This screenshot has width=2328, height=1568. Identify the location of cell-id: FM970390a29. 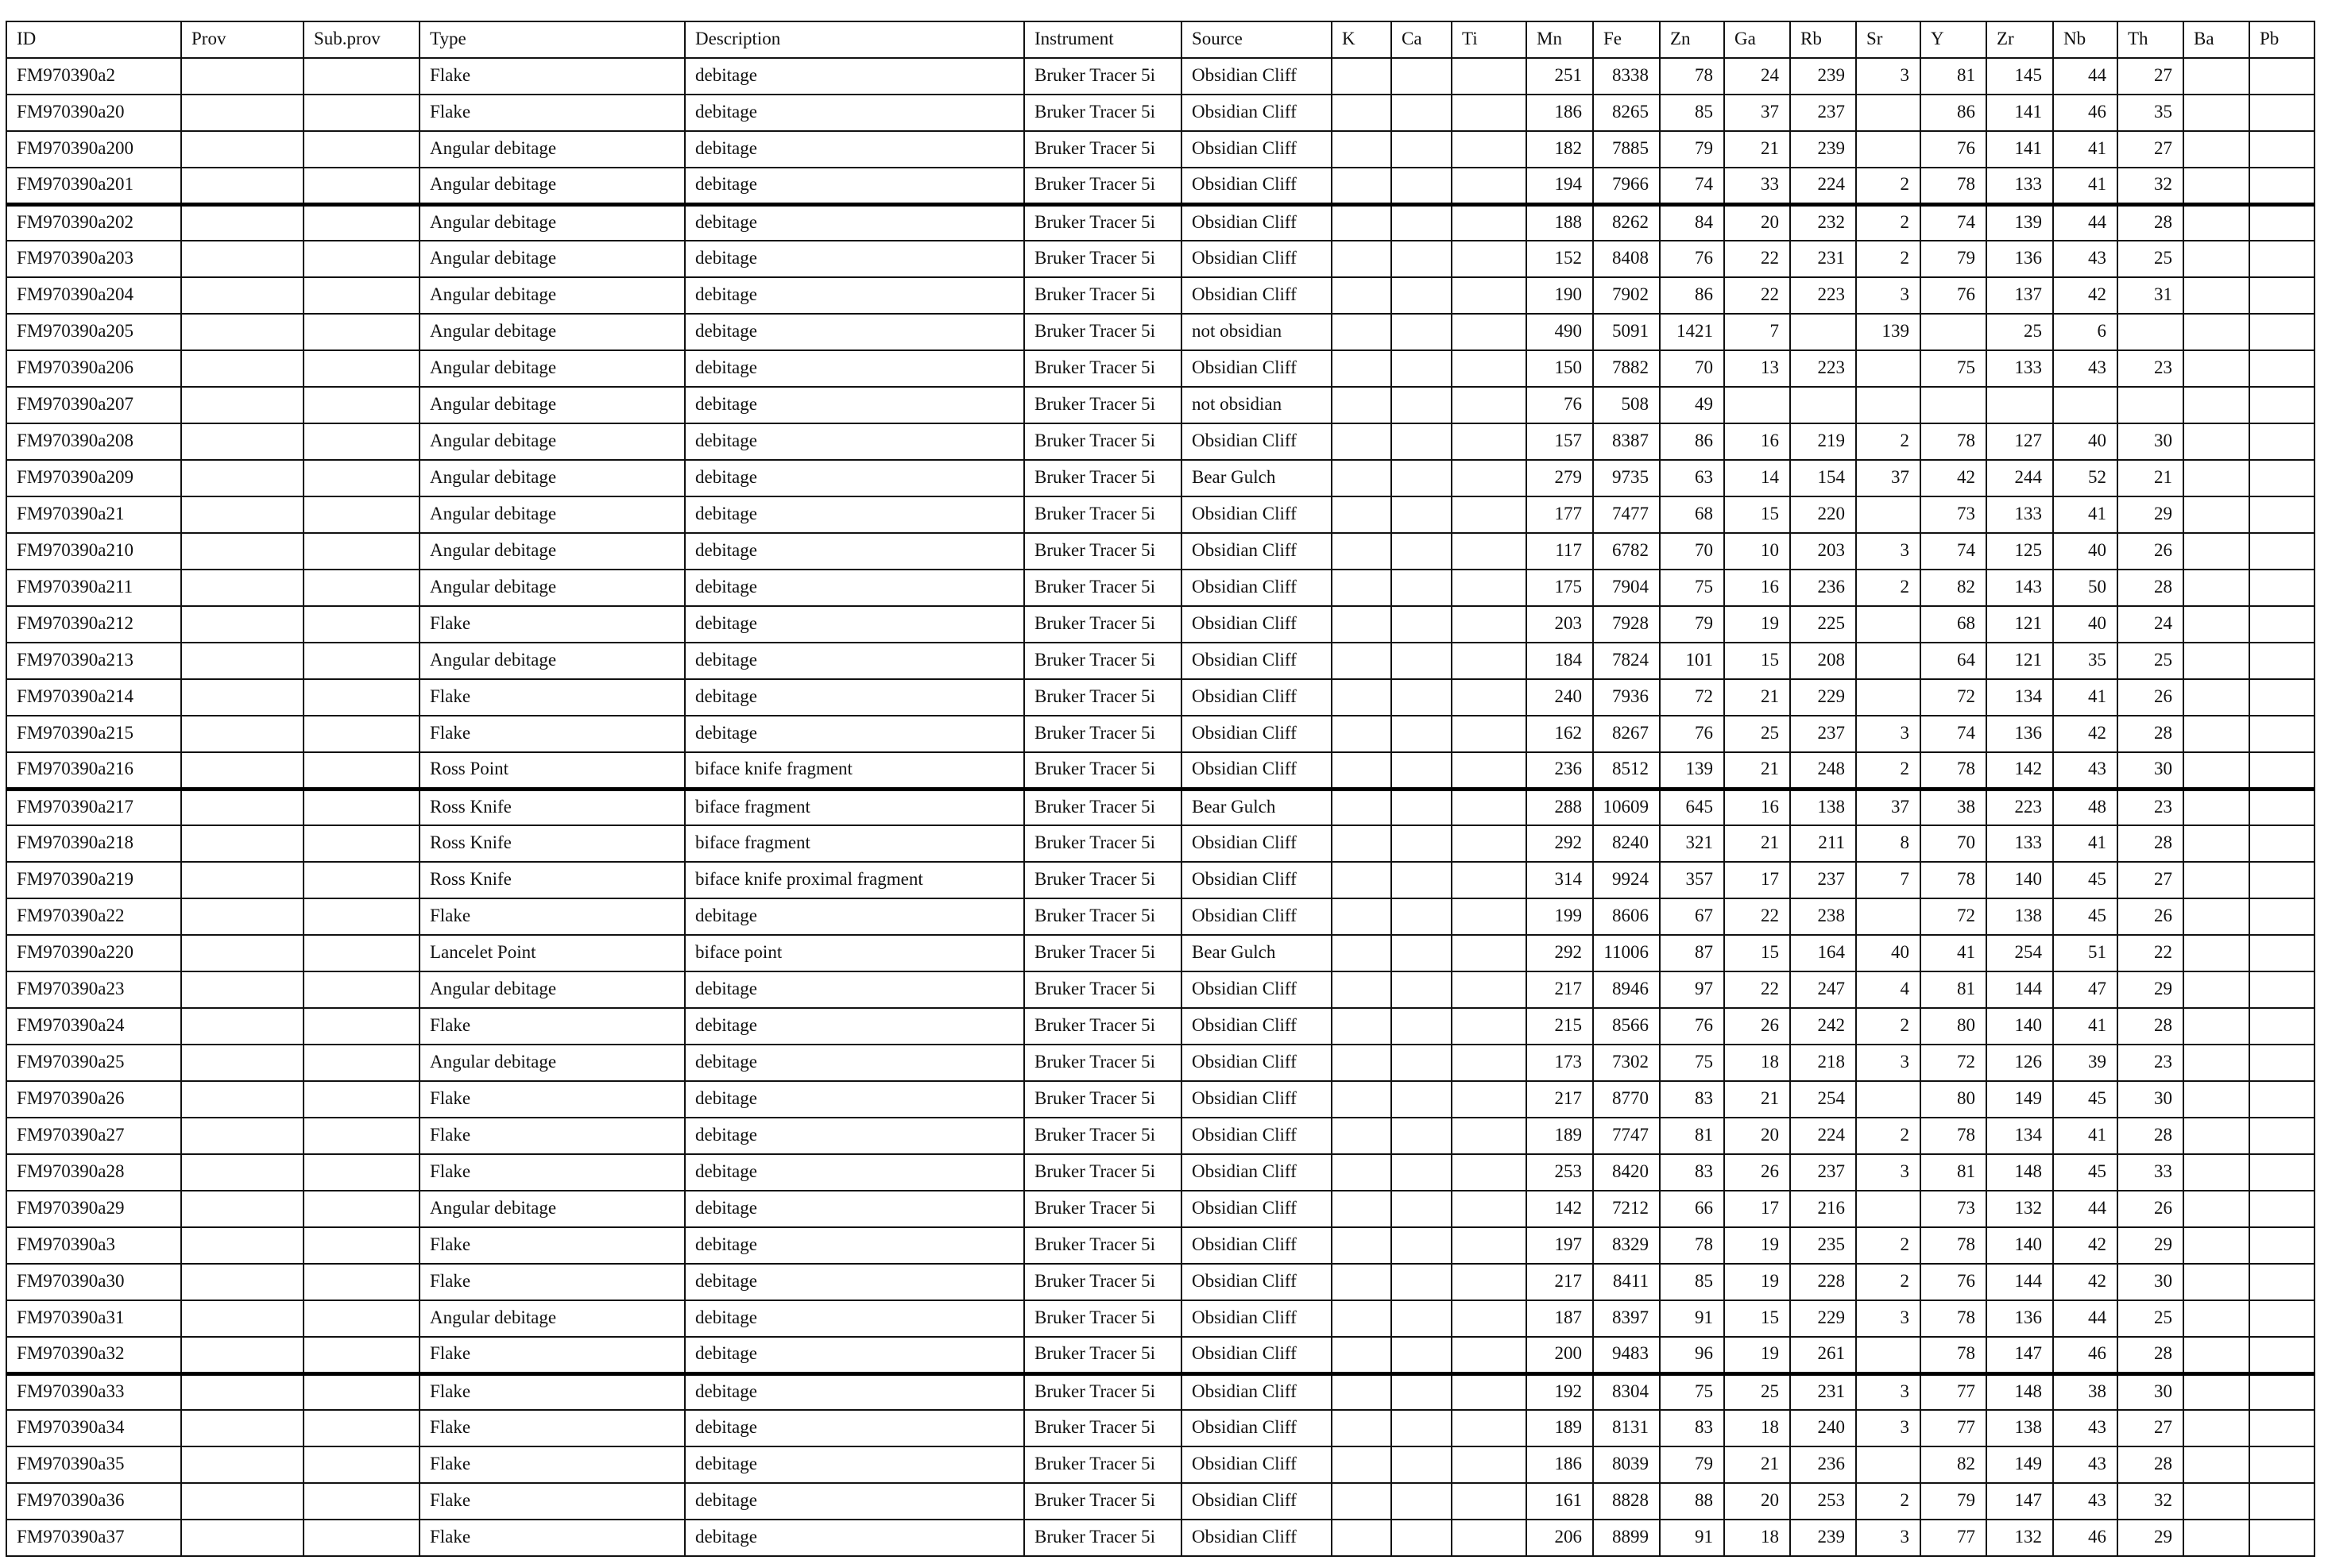
(94, 1209).